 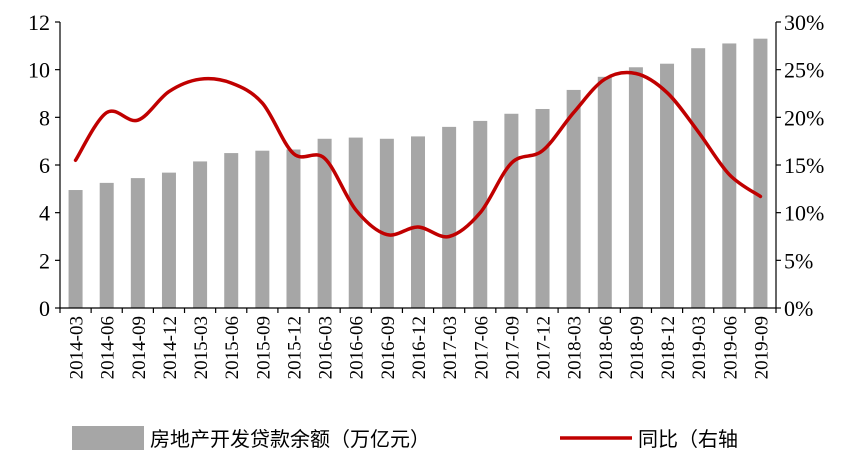 I want to click on legend-line-label: 同比（右轴, so click(x=688, y=439).